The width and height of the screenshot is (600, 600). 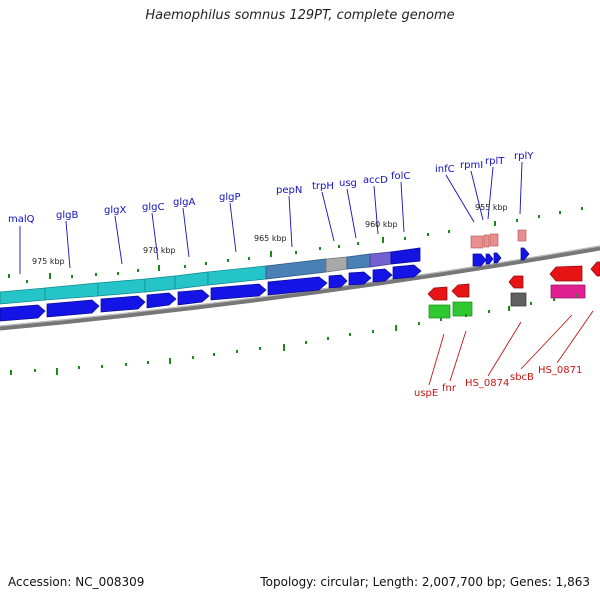 What do you see at coordinates (161, 300) in the screenshot?
I see `cds-arrow-glgC` at bounding box center [161, 300].